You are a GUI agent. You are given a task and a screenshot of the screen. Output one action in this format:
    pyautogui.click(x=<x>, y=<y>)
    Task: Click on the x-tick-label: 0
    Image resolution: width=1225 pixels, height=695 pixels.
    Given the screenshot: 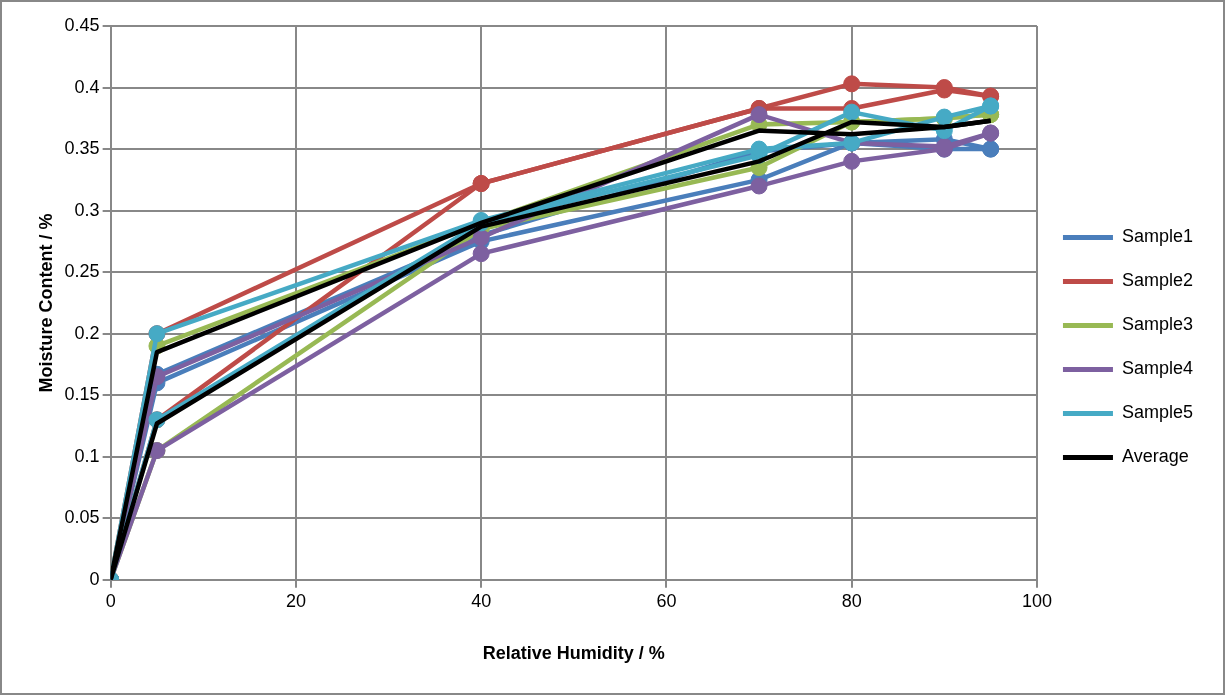 What is the action you would take?
    pyautogui.click(x=110, y=600)
    